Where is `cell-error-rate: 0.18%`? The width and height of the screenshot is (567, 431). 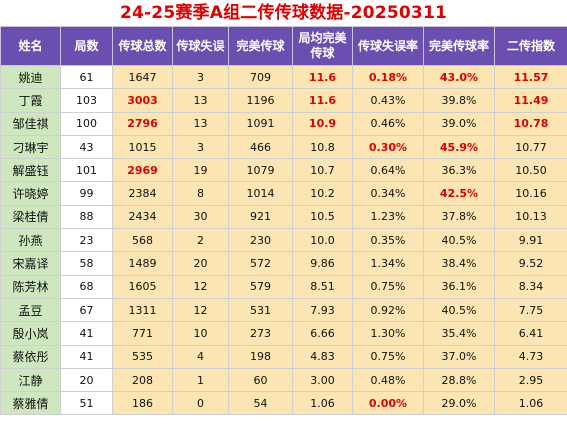 cell-error-rate: 0.18% is located at coordinates (388, 77).